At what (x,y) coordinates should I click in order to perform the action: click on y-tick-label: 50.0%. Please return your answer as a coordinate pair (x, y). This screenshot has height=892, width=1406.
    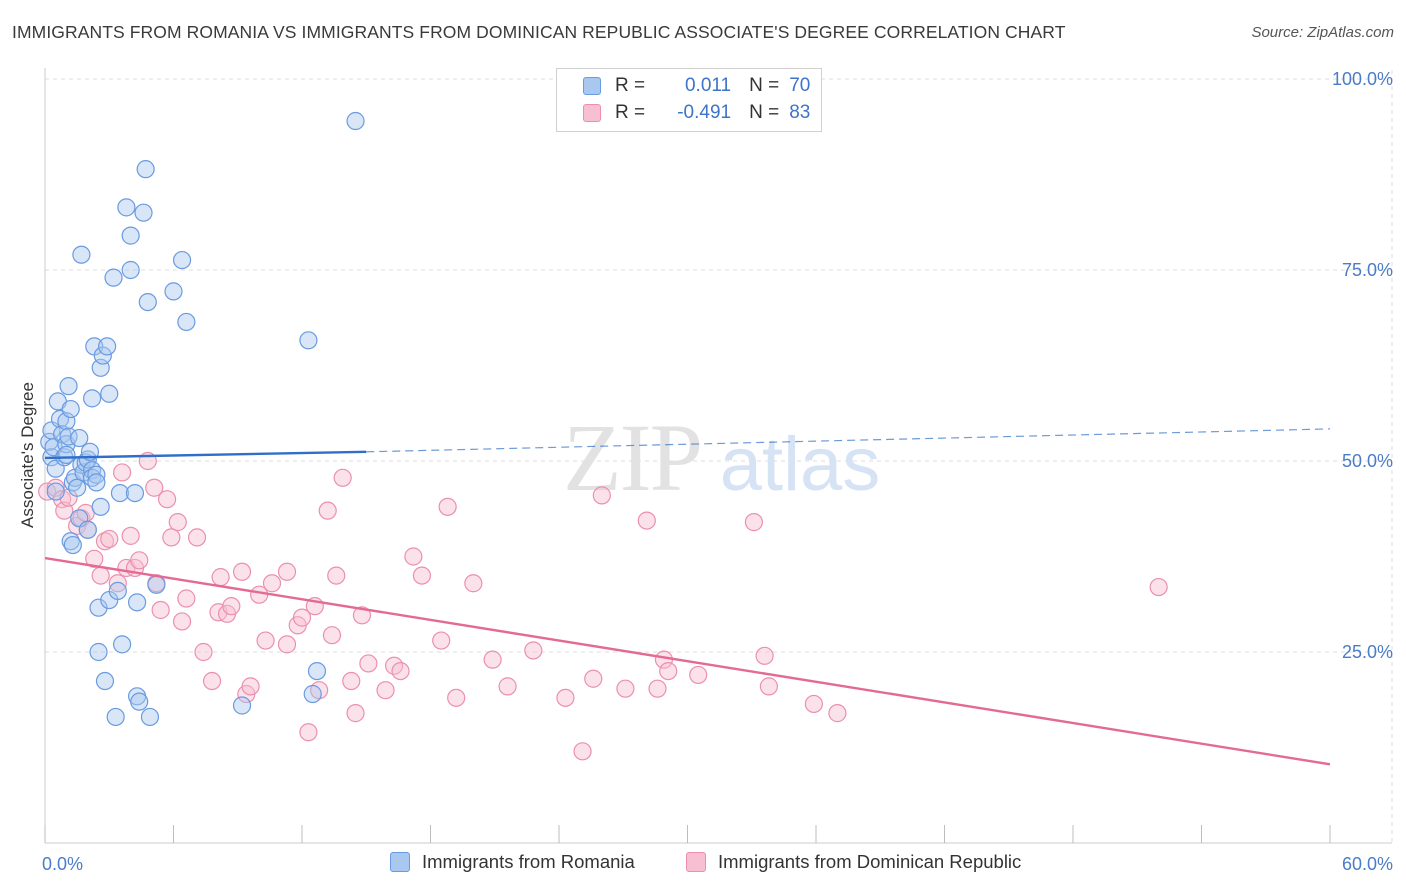
    Looking at the image, I should click on (1367, 461).